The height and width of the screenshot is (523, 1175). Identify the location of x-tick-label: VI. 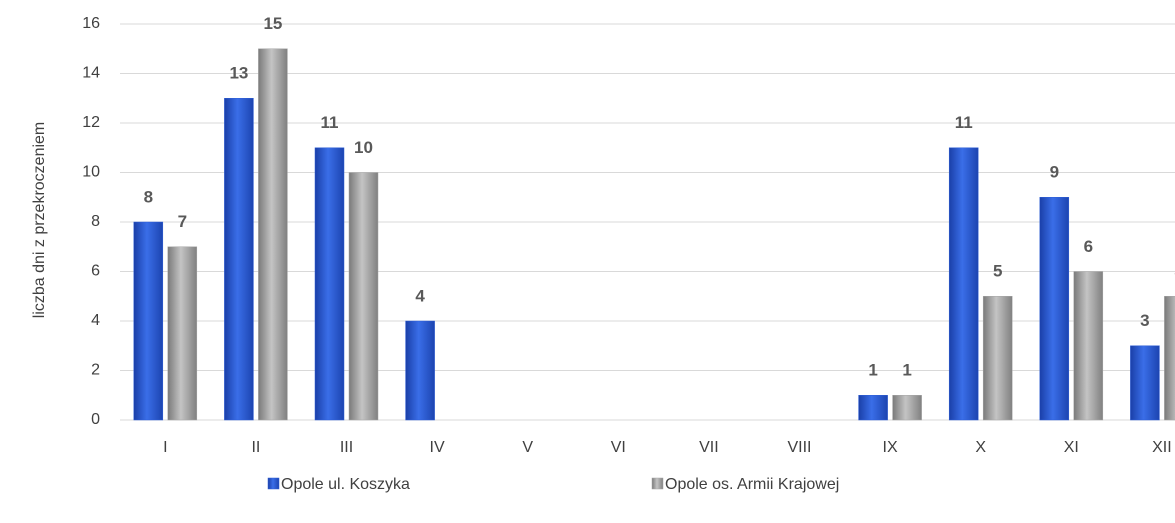
(618, 447).